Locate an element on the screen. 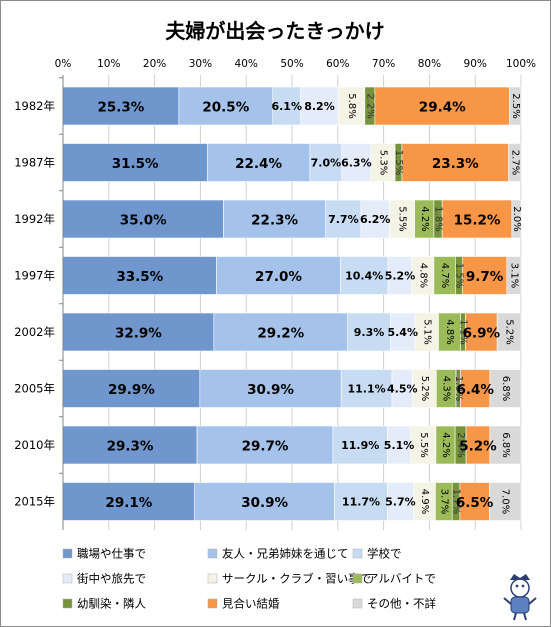  data-label: 2.5% is located at coordinates (515, 105).